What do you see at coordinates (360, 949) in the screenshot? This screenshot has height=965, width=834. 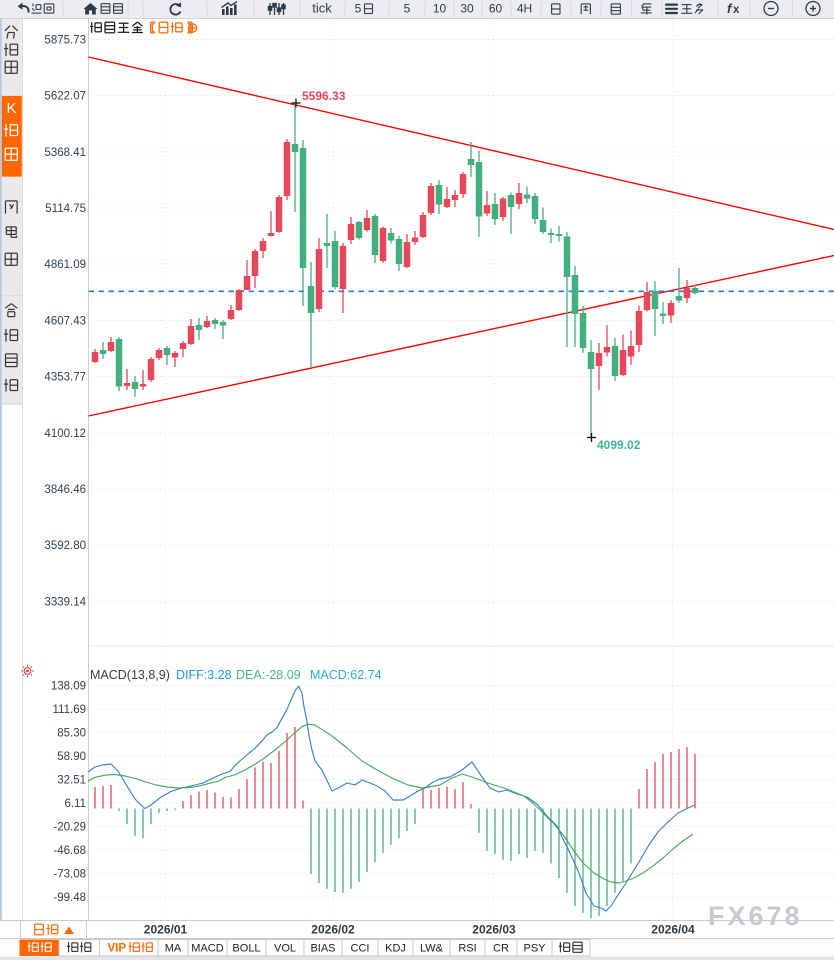 I see `svg-text: CCI` at bounding box center [360, 949].